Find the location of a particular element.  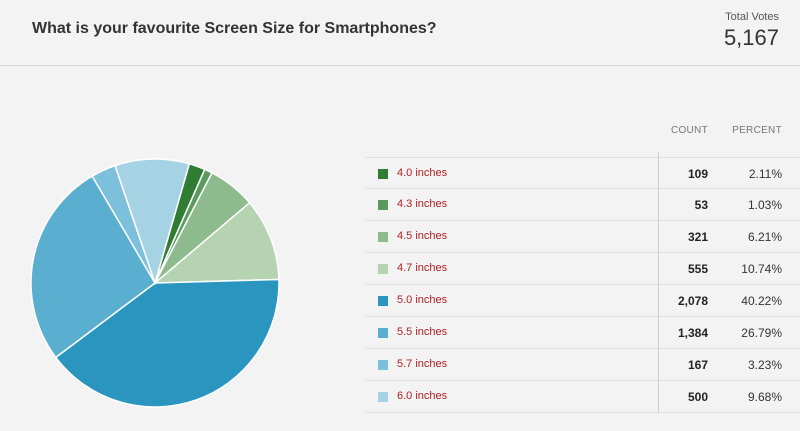

vote-count: 321 is located at coordinates (697, 237).